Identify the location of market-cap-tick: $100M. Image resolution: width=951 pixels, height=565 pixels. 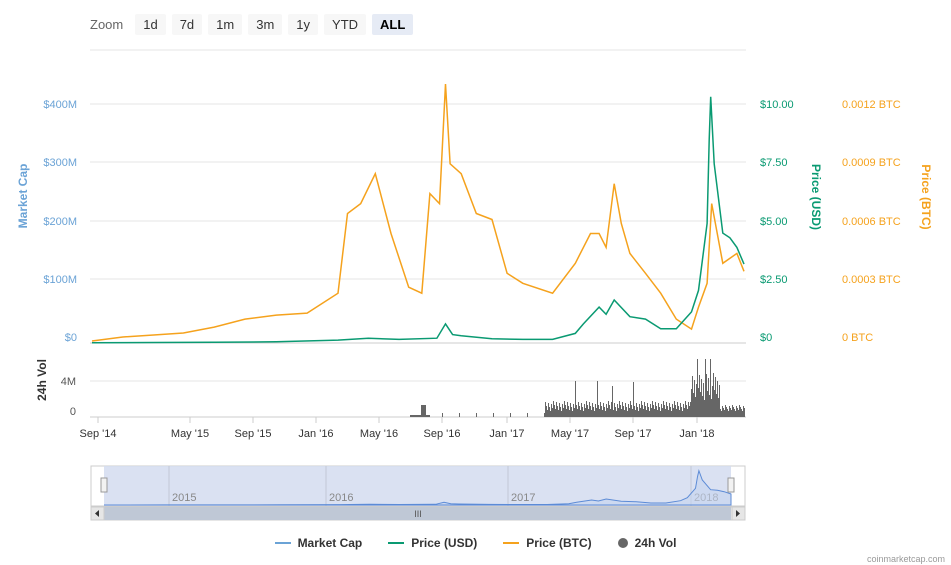
(60, 280).